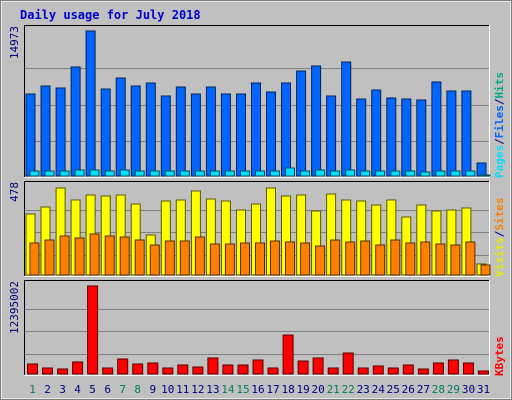  Describe the element at coordinates (499, 121) in the screenshot. I see `legend-part-2: Files` at that location.